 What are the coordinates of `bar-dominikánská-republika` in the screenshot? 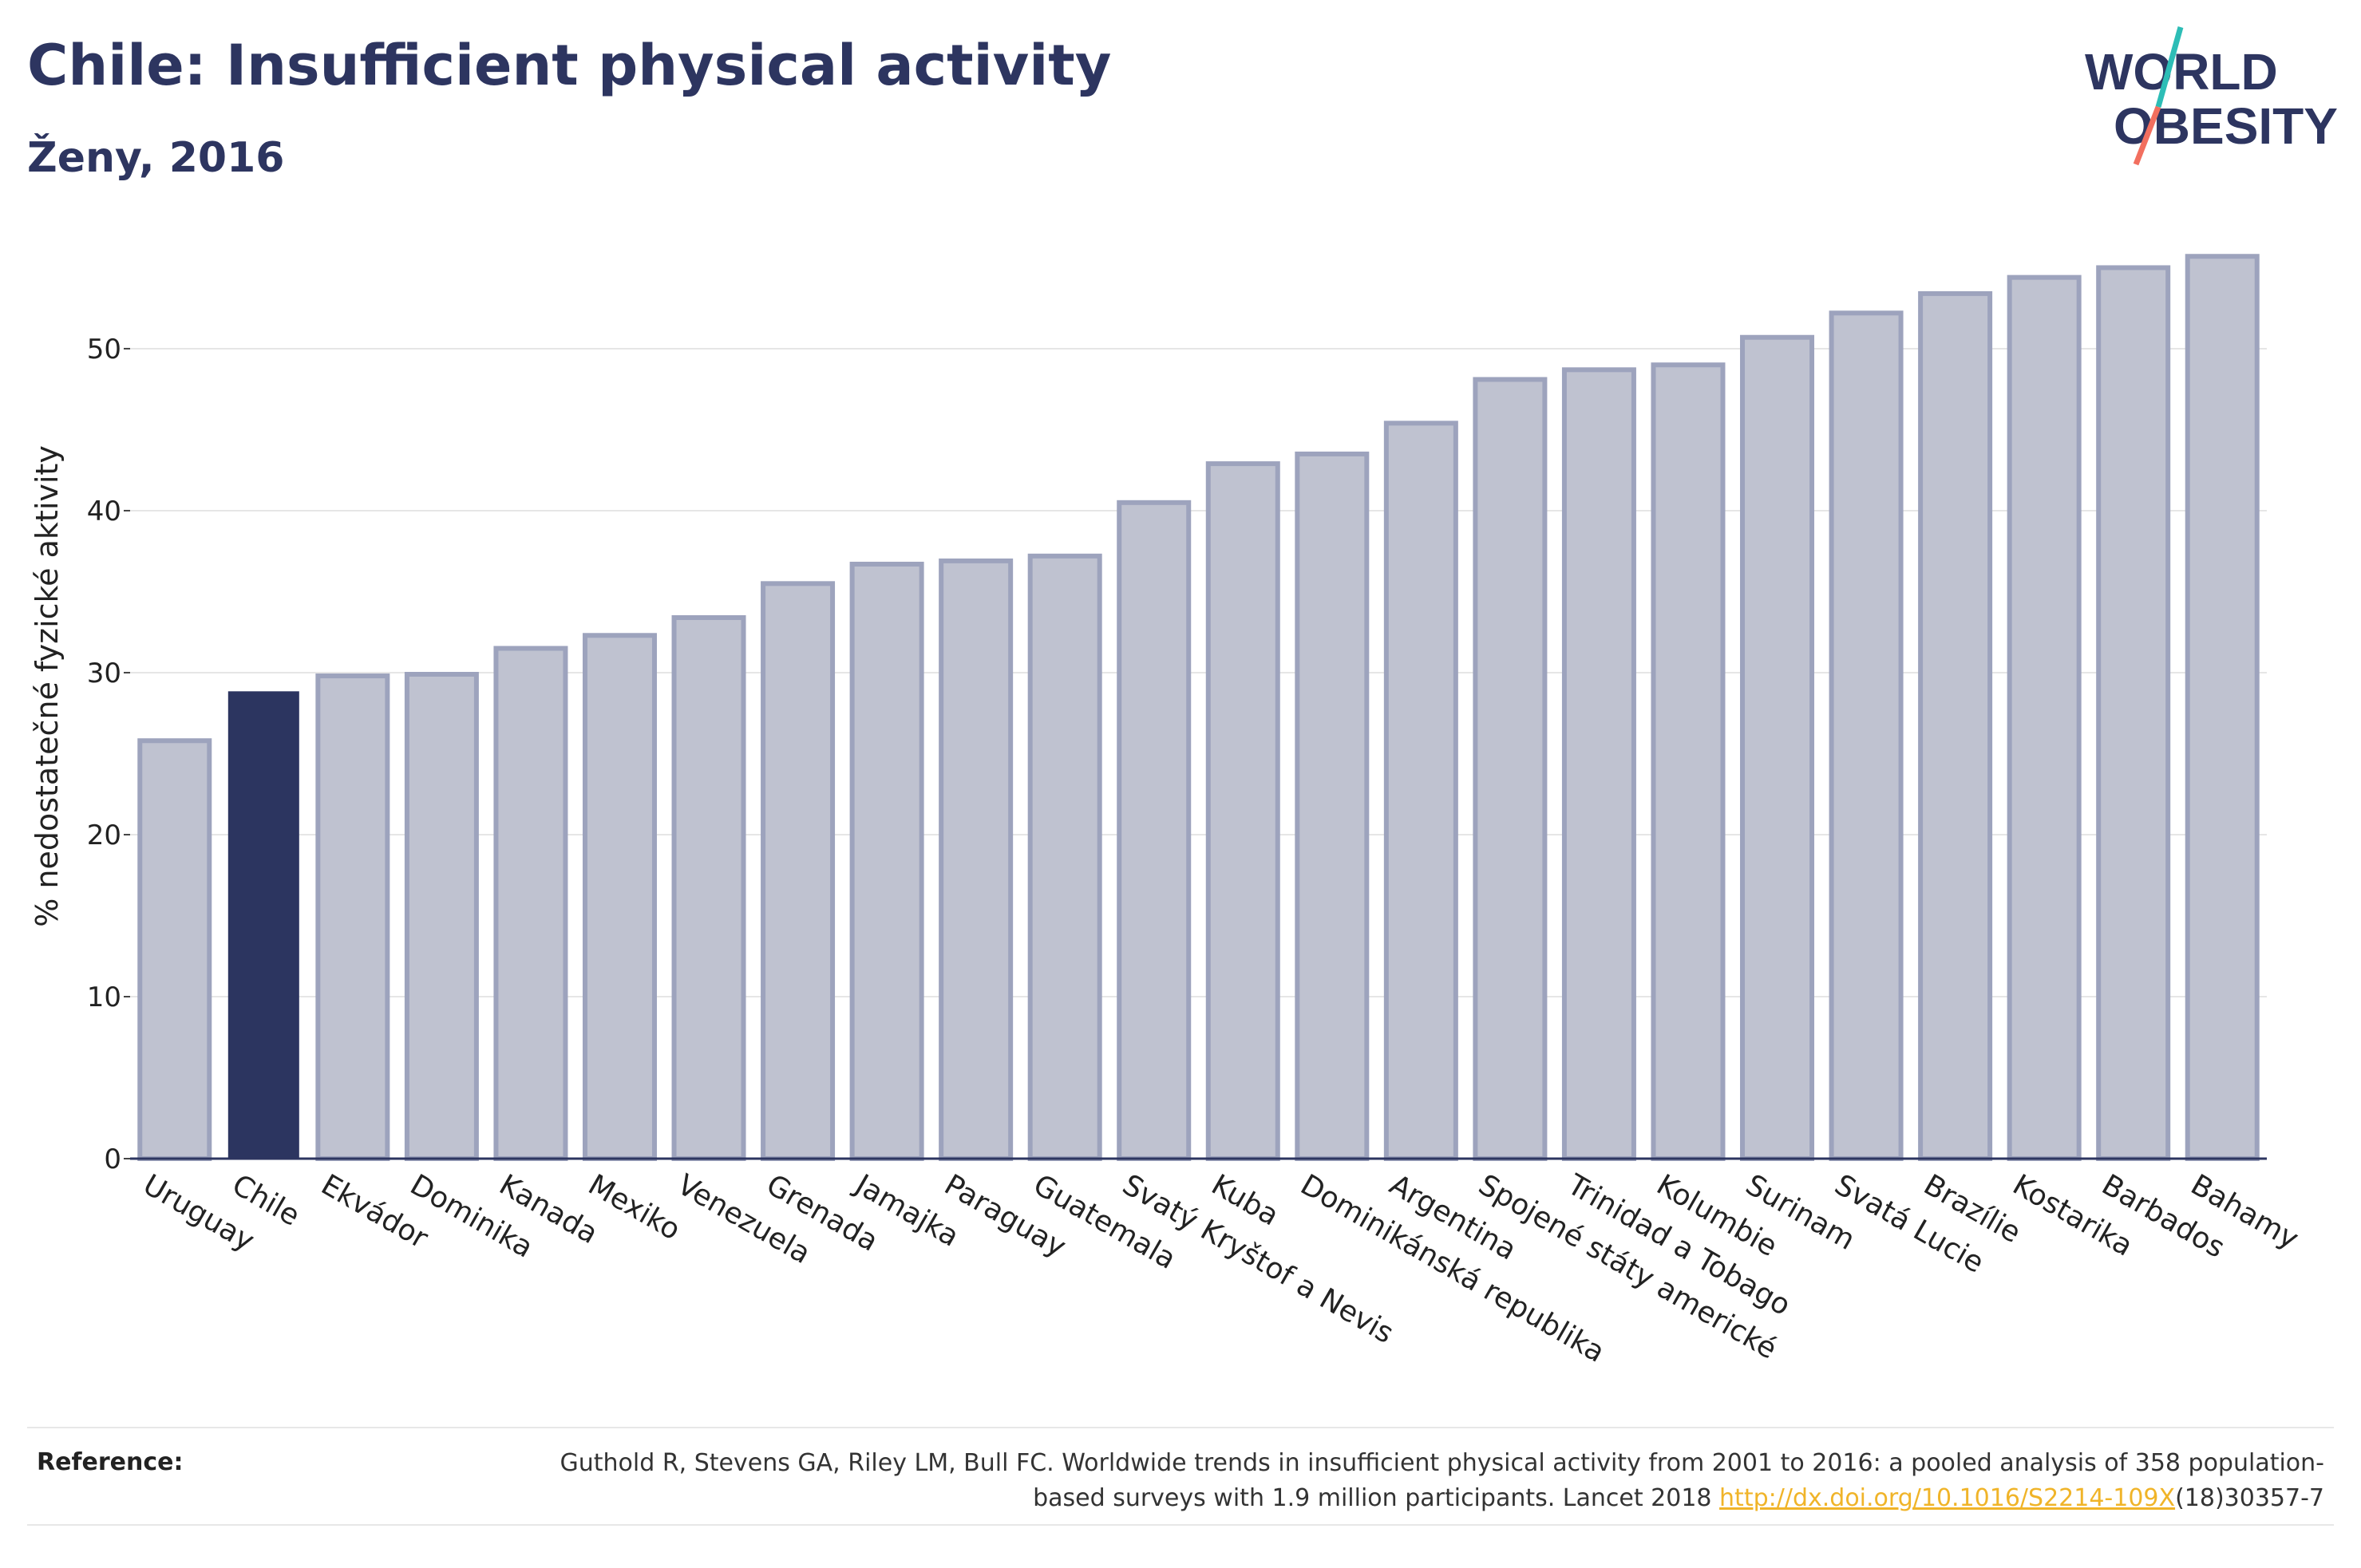 It's located at (1332, 806).